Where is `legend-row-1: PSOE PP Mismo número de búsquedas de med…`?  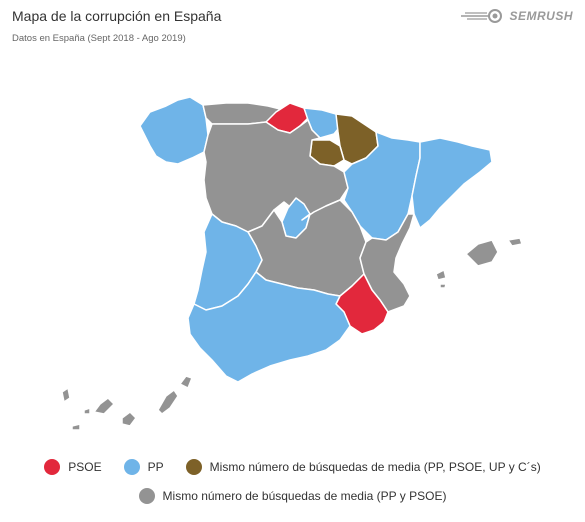 legend-row-1: PSOE PP Mismo número de búsquedas de med… is located at coordinates (292, 467).